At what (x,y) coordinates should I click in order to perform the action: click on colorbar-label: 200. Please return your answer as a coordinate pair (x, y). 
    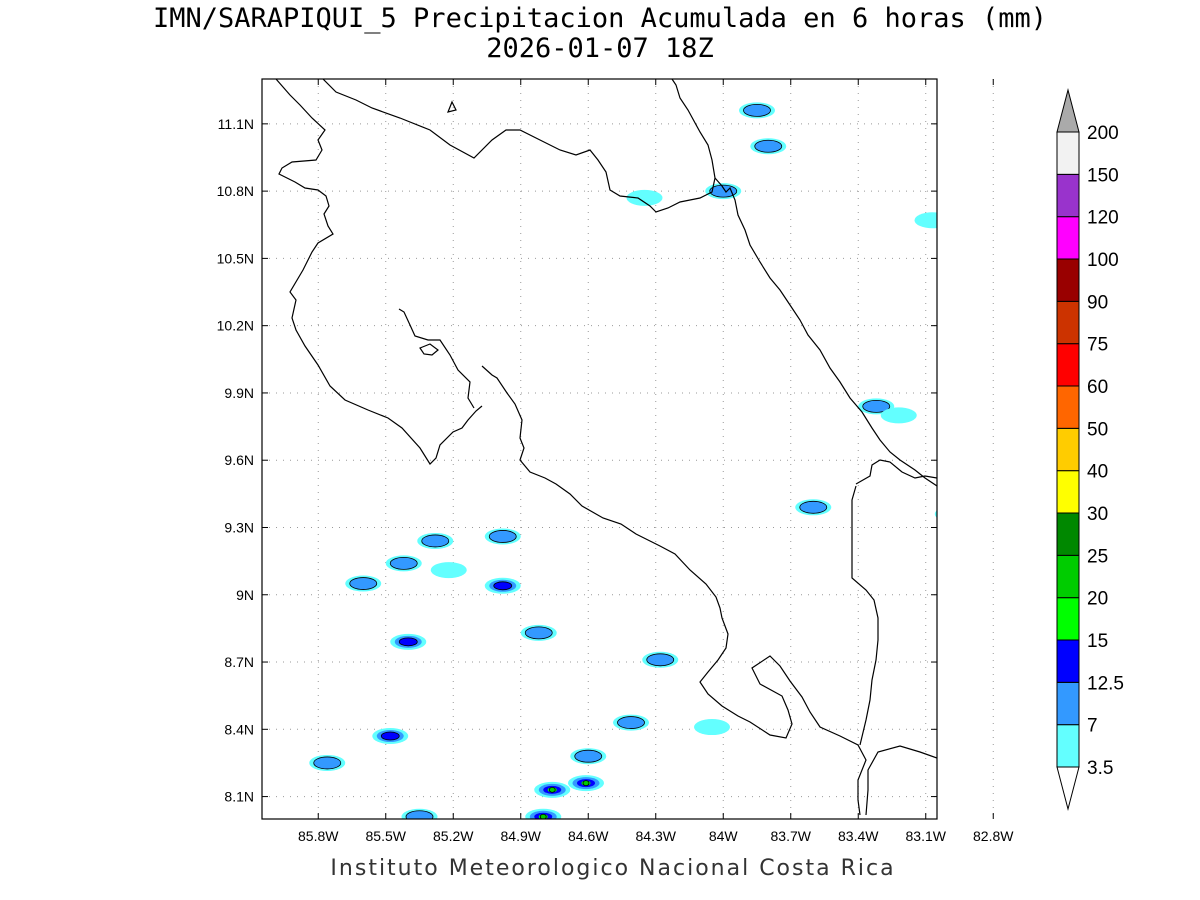
    Looking at the image, I should click on (1103, 133).